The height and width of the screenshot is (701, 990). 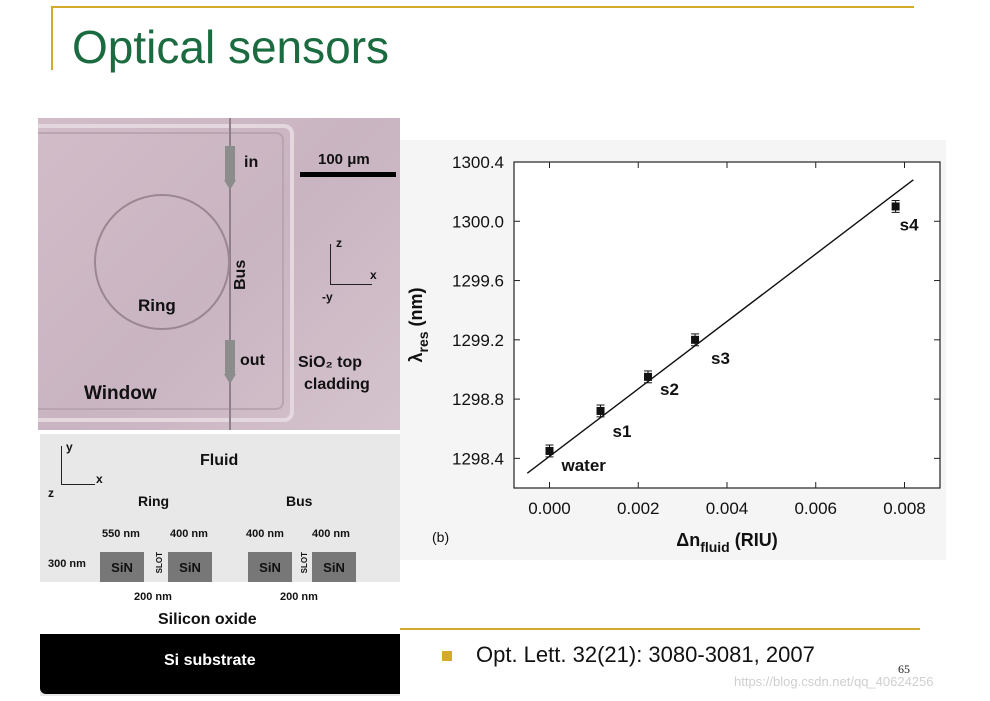 I want to click on point-label: s1, so click(x=622, y=431).